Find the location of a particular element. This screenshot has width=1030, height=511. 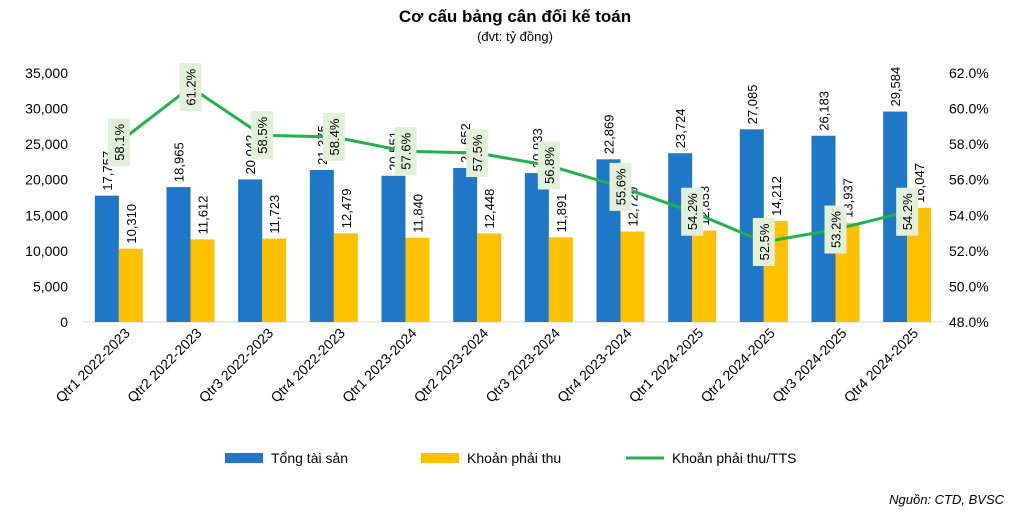

x-tick-label: Qtr1 2024-2025 is located at coordinates (666, 365).